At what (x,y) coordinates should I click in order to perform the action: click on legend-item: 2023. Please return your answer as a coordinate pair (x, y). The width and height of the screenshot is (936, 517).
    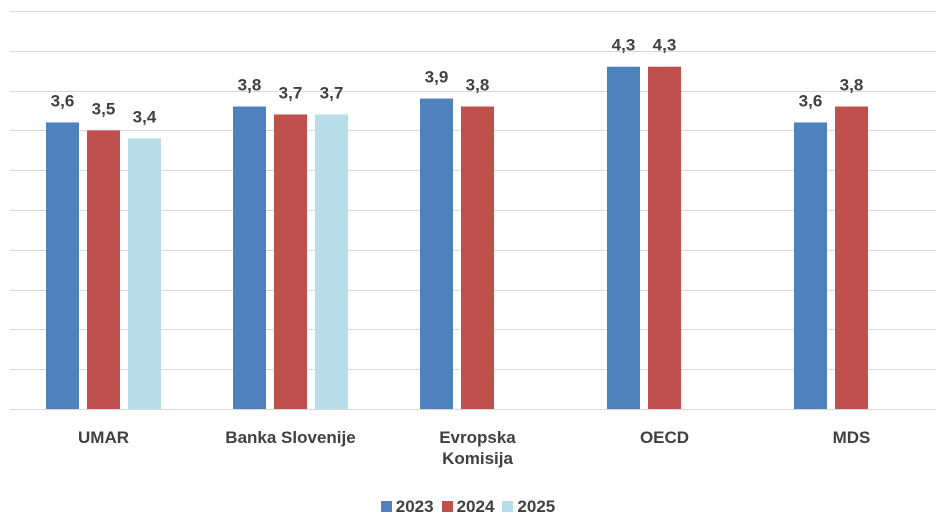
    Looking at the image, I should click on (407, 507).